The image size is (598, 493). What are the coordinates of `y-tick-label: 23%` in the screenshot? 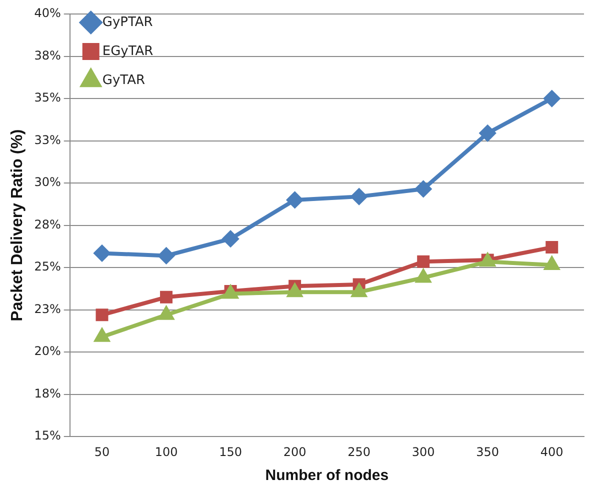 It's located at (47, 309).